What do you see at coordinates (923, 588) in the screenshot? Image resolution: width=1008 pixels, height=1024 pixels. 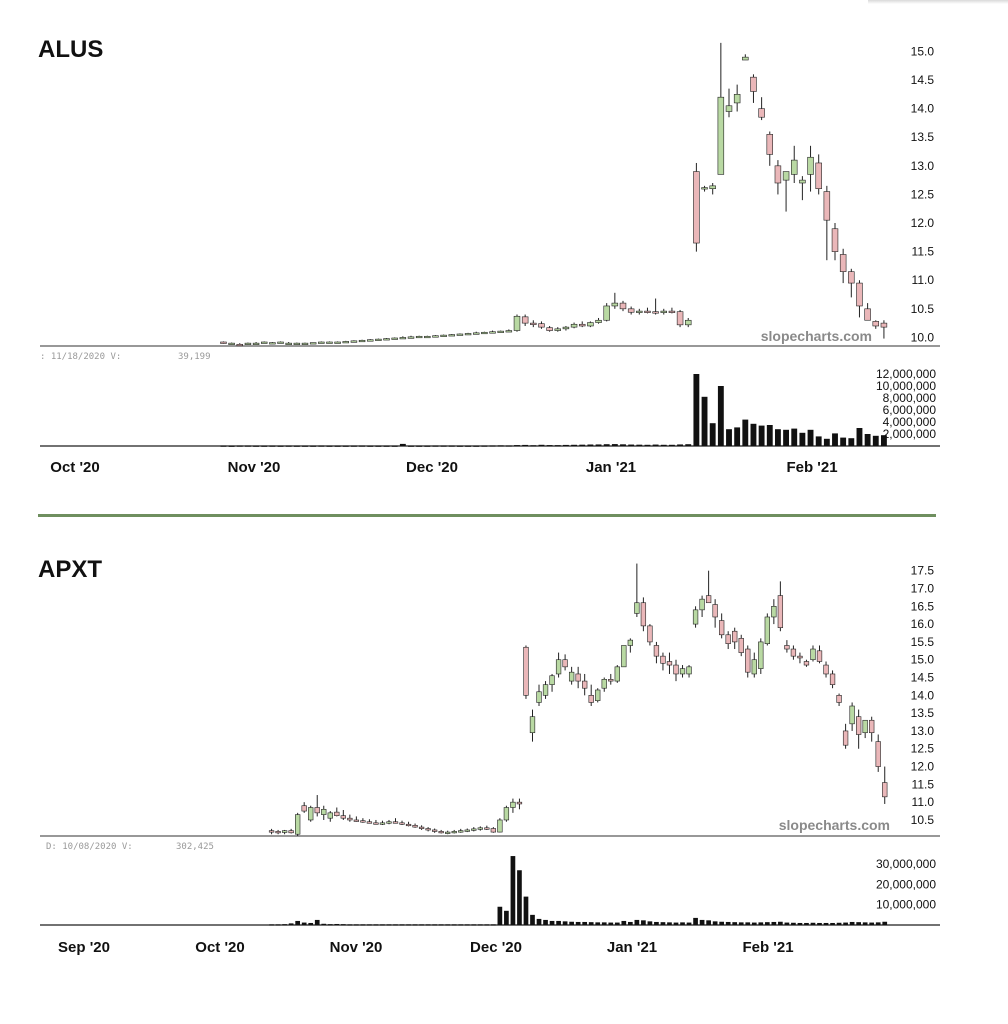 I see `price-tick-label: 17.0` at bounding box center [923, 588].